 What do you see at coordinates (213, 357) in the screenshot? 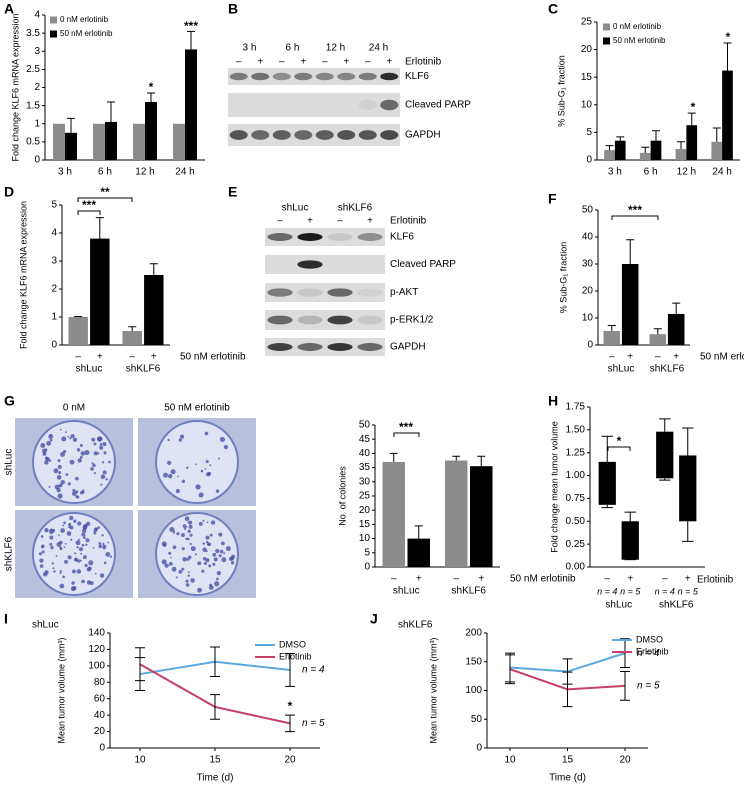
I see `x-axis-label: 50 nM erlotinib` at bounding box center [213, 357].